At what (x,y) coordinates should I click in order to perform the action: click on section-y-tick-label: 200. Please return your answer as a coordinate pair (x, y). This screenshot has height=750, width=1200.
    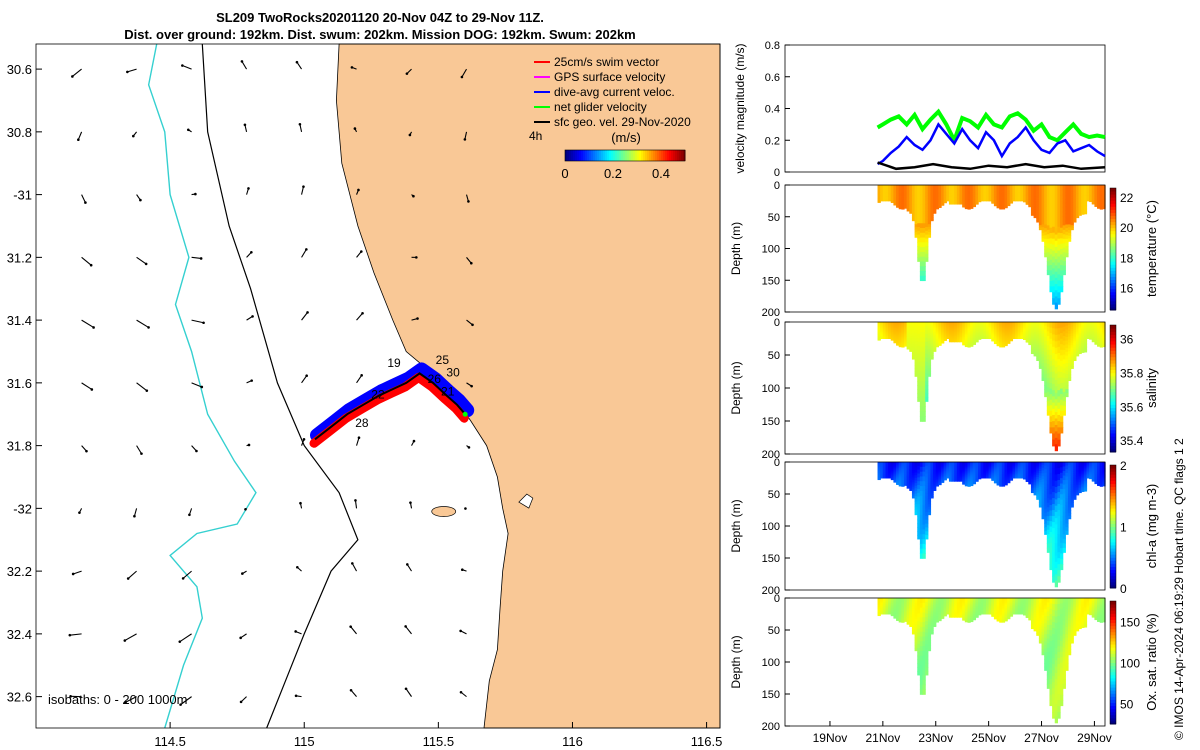
    Looking at the image, I should click on (771, 313).